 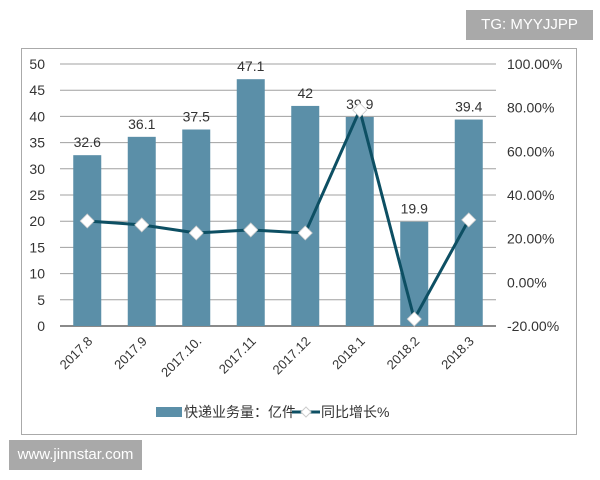 What do you see at coordinates (37, 274) in the screenshot?
I see `y-left-tick-label: 10` at bounding box center [37, 274].